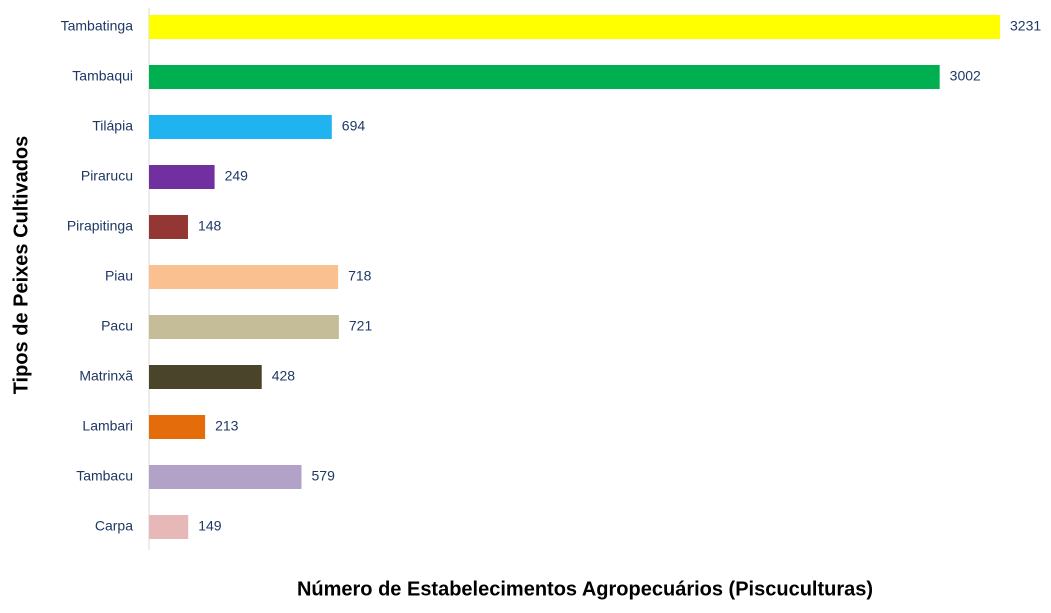 Image resolution: width=1051 pixels, height=613 pixels. What do you see at coordinates (97, 26) in the screenshot?
I see `y-tick-label: Tambatinga` at bounding box center [97, 26].